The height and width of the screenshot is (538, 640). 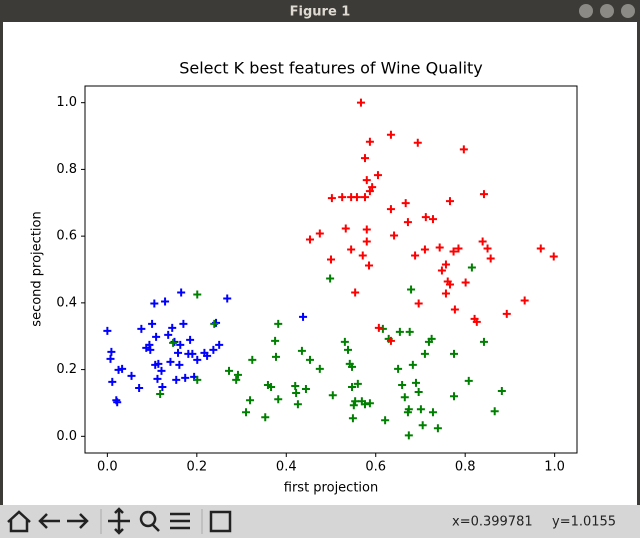 What do you see at coordinates (220, 521) in the screenshot?
I see `save-button` at bounding box center [220, 521].